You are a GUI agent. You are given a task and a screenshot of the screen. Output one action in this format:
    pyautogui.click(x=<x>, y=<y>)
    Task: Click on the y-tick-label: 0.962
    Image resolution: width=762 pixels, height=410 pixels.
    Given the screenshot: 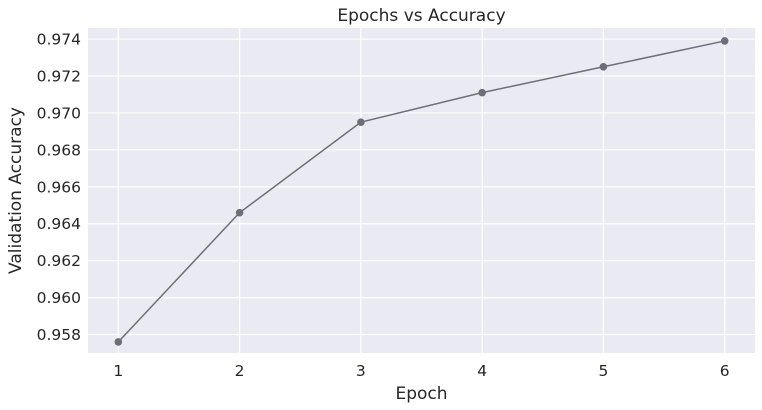 What is the action you would take?
    pyautogui.click(x=59, y=261)
    